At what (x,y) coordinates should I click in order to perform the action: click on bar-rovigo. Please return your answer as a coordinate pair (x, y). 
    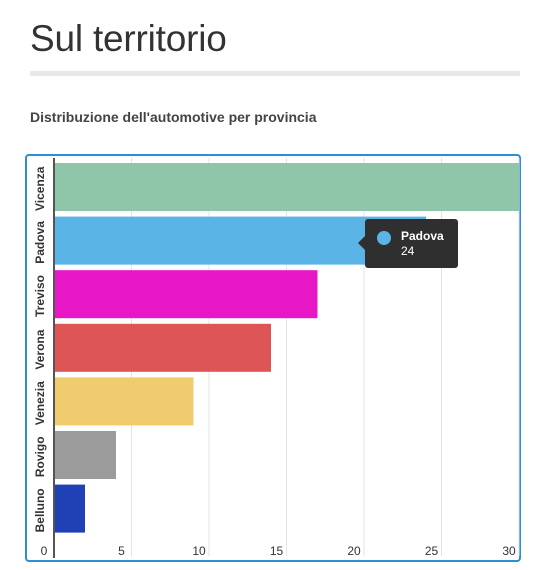
    Looking at the image, I should click on (85, 455).